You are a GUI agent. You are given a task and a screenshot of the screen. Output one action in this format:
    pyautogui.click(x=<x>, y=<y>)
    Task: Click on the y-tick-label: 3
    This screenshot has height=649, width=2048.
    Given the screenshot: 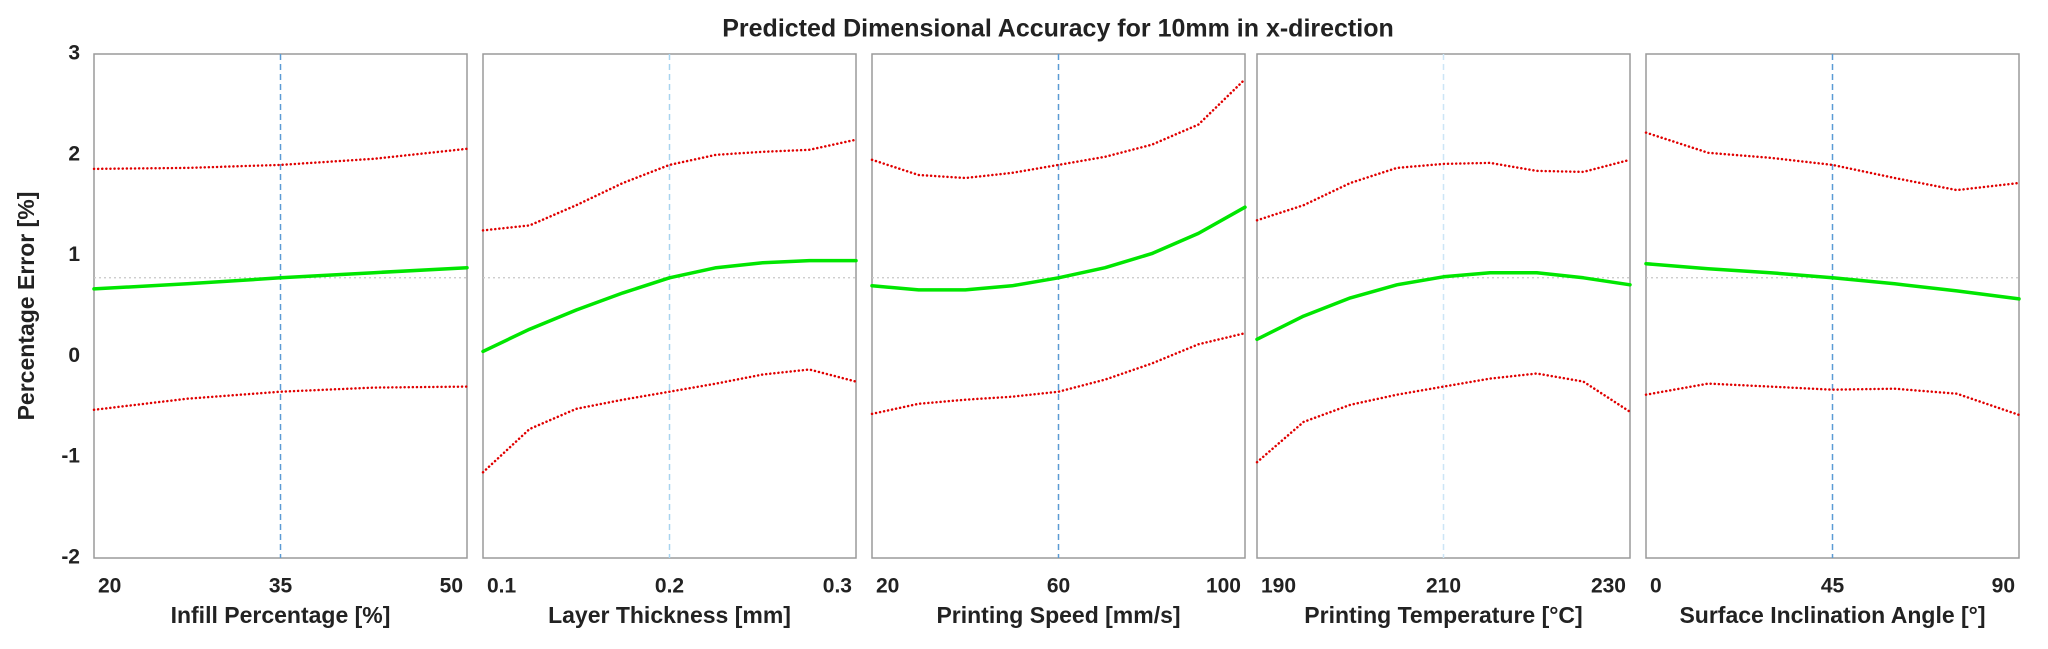 What is the action you would take?
    pyautogui.click(x=74, y=53)
    